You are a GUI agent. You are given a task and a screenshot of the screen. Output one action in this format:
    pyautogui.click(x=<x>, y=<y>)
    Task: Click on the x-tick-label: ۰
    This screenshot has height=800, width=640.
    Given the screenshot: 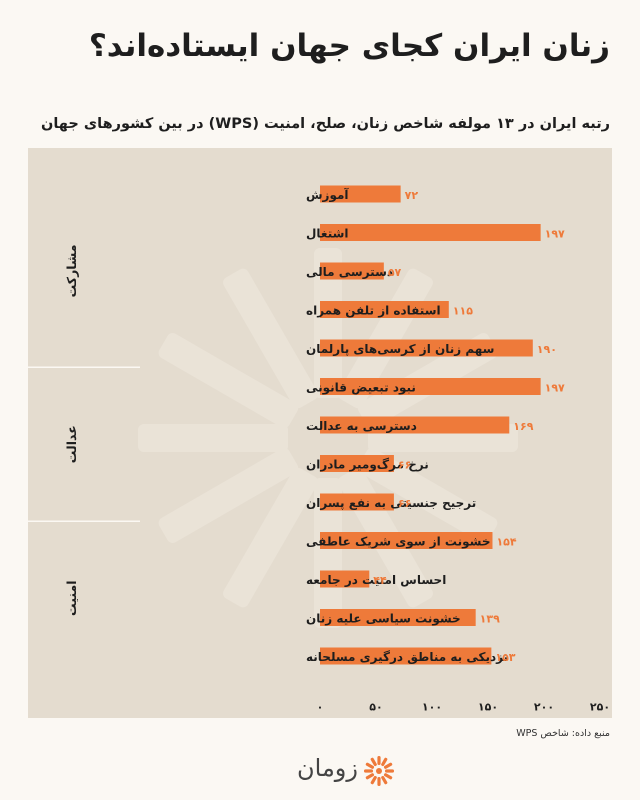 What is the action you would take?
    pyautogui.click(x=320, y=707)
    